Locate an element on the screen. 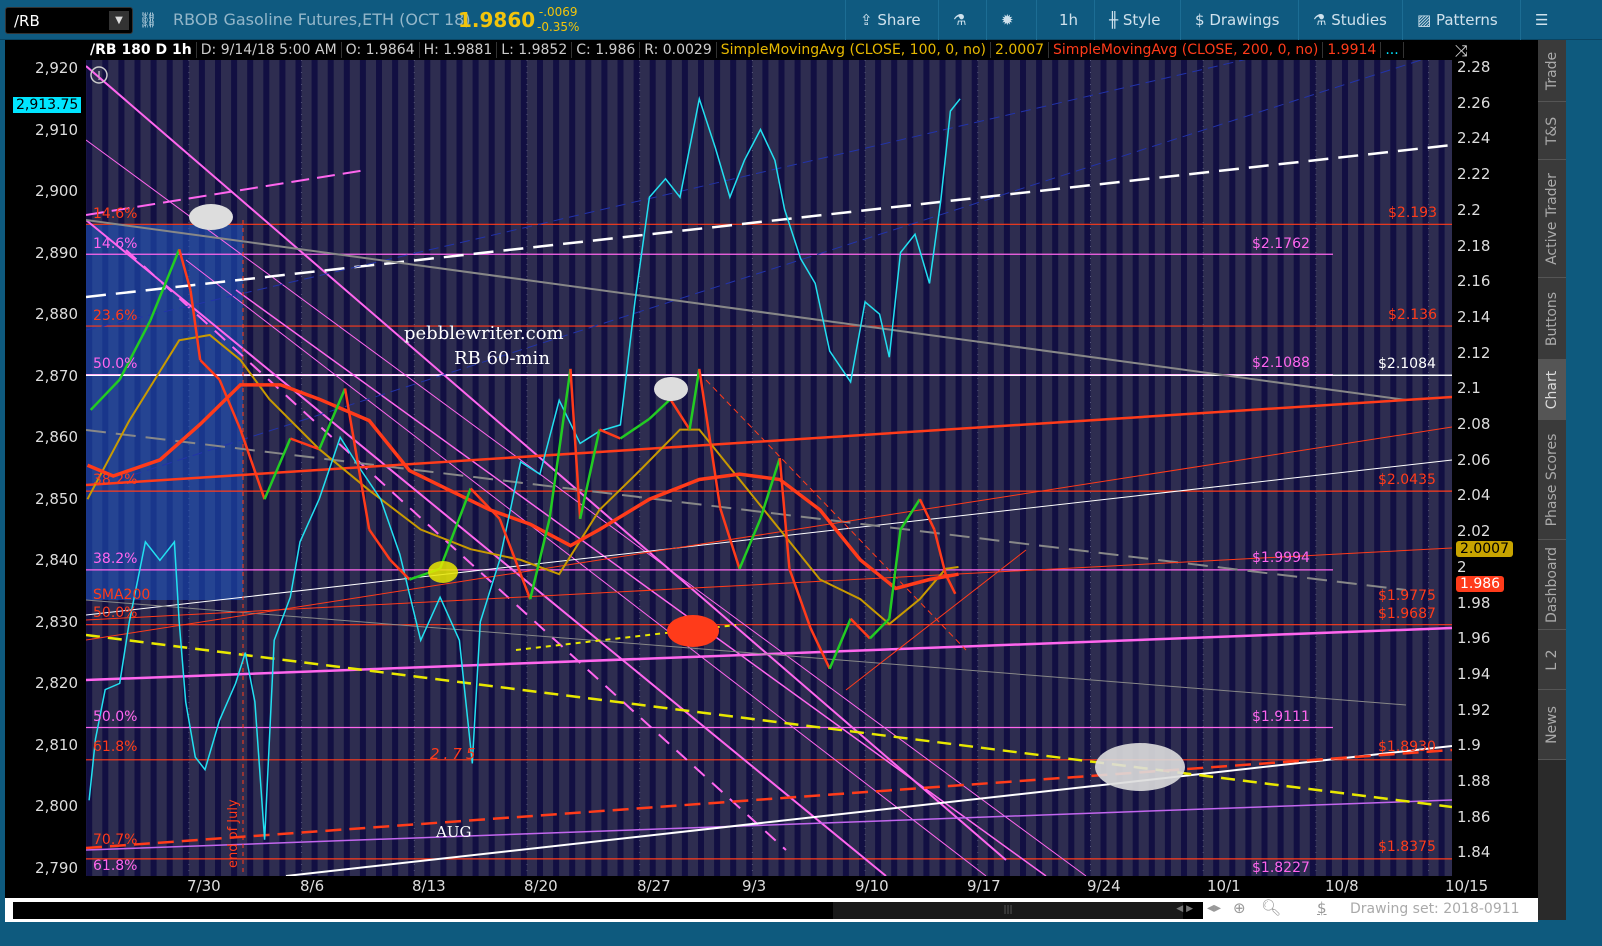 The width and height of the screenshot is (1602, 946). scroll-arrows-icon: ◀ ▶ is located at coordinates (1184, 909).